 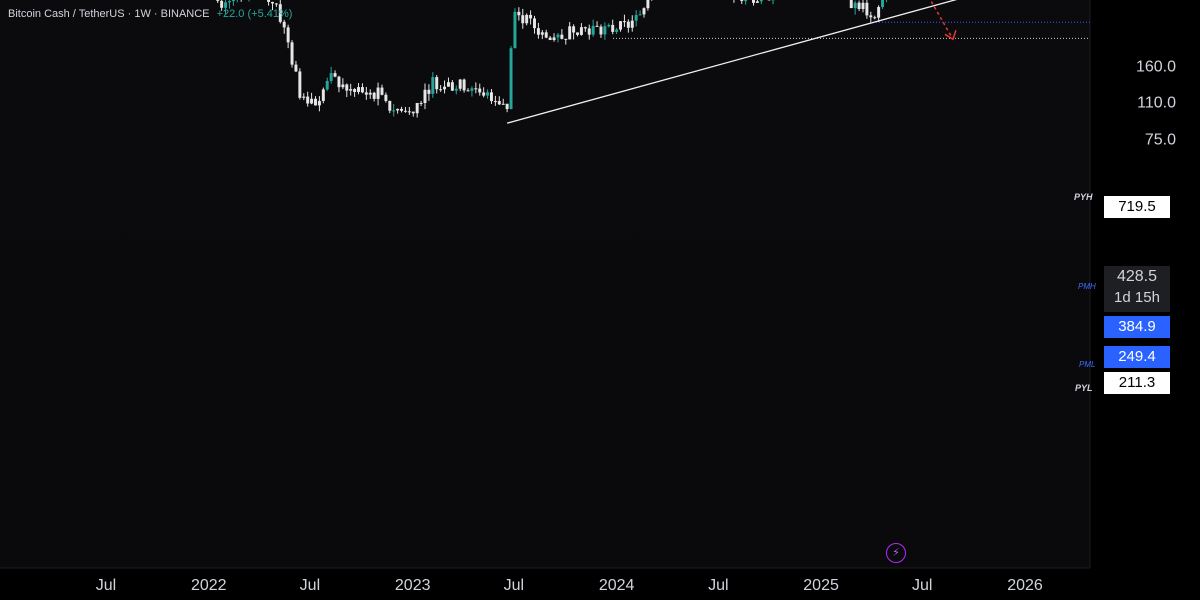 I want to click on pyl-tag: PYL, so click(x=1084, y=388).